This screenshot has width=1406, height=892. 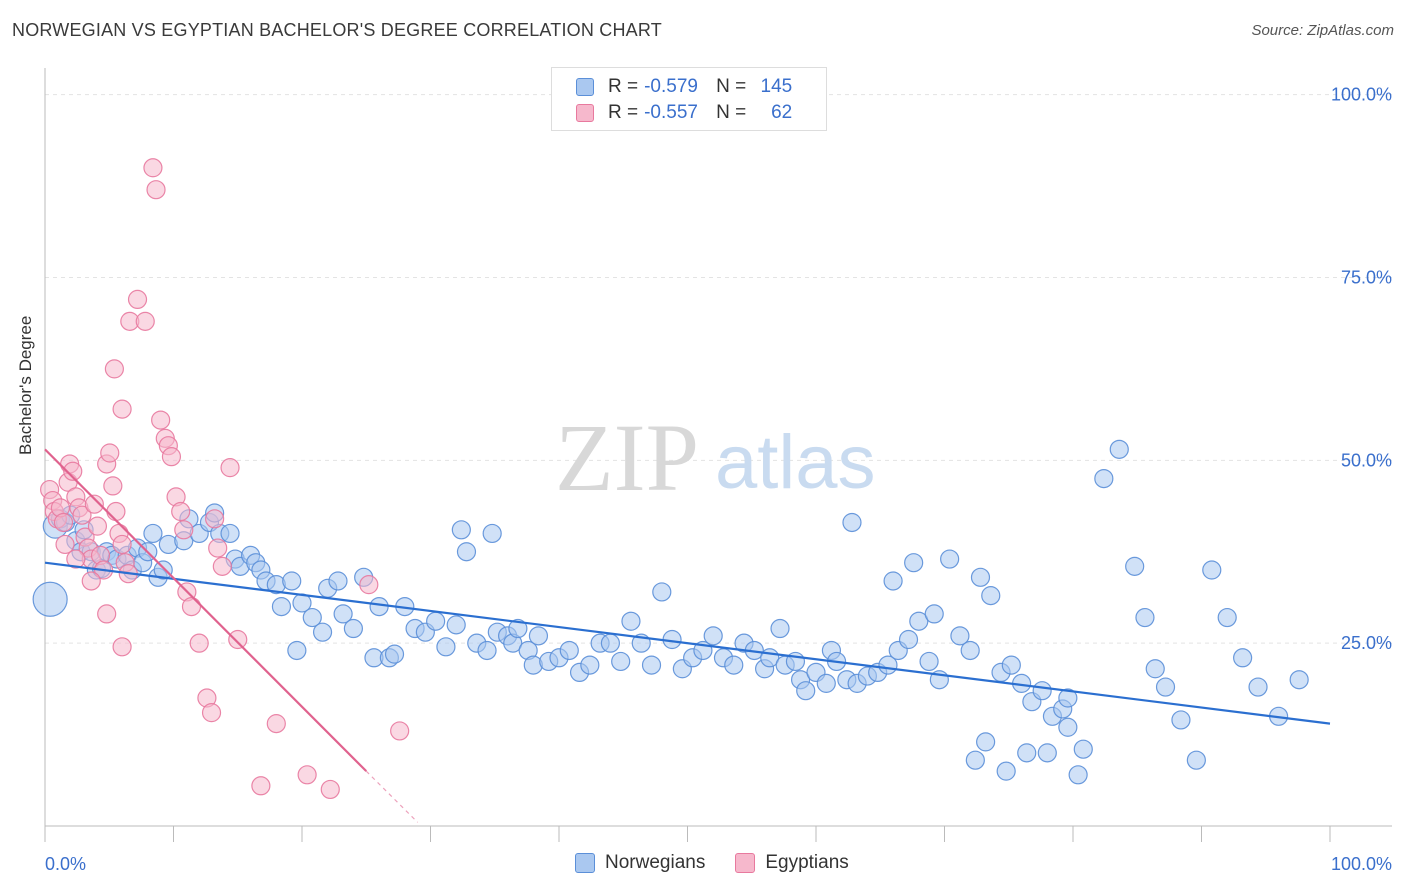 I want to click on legend-r-value: -0.557, so click(x=671, y=112).